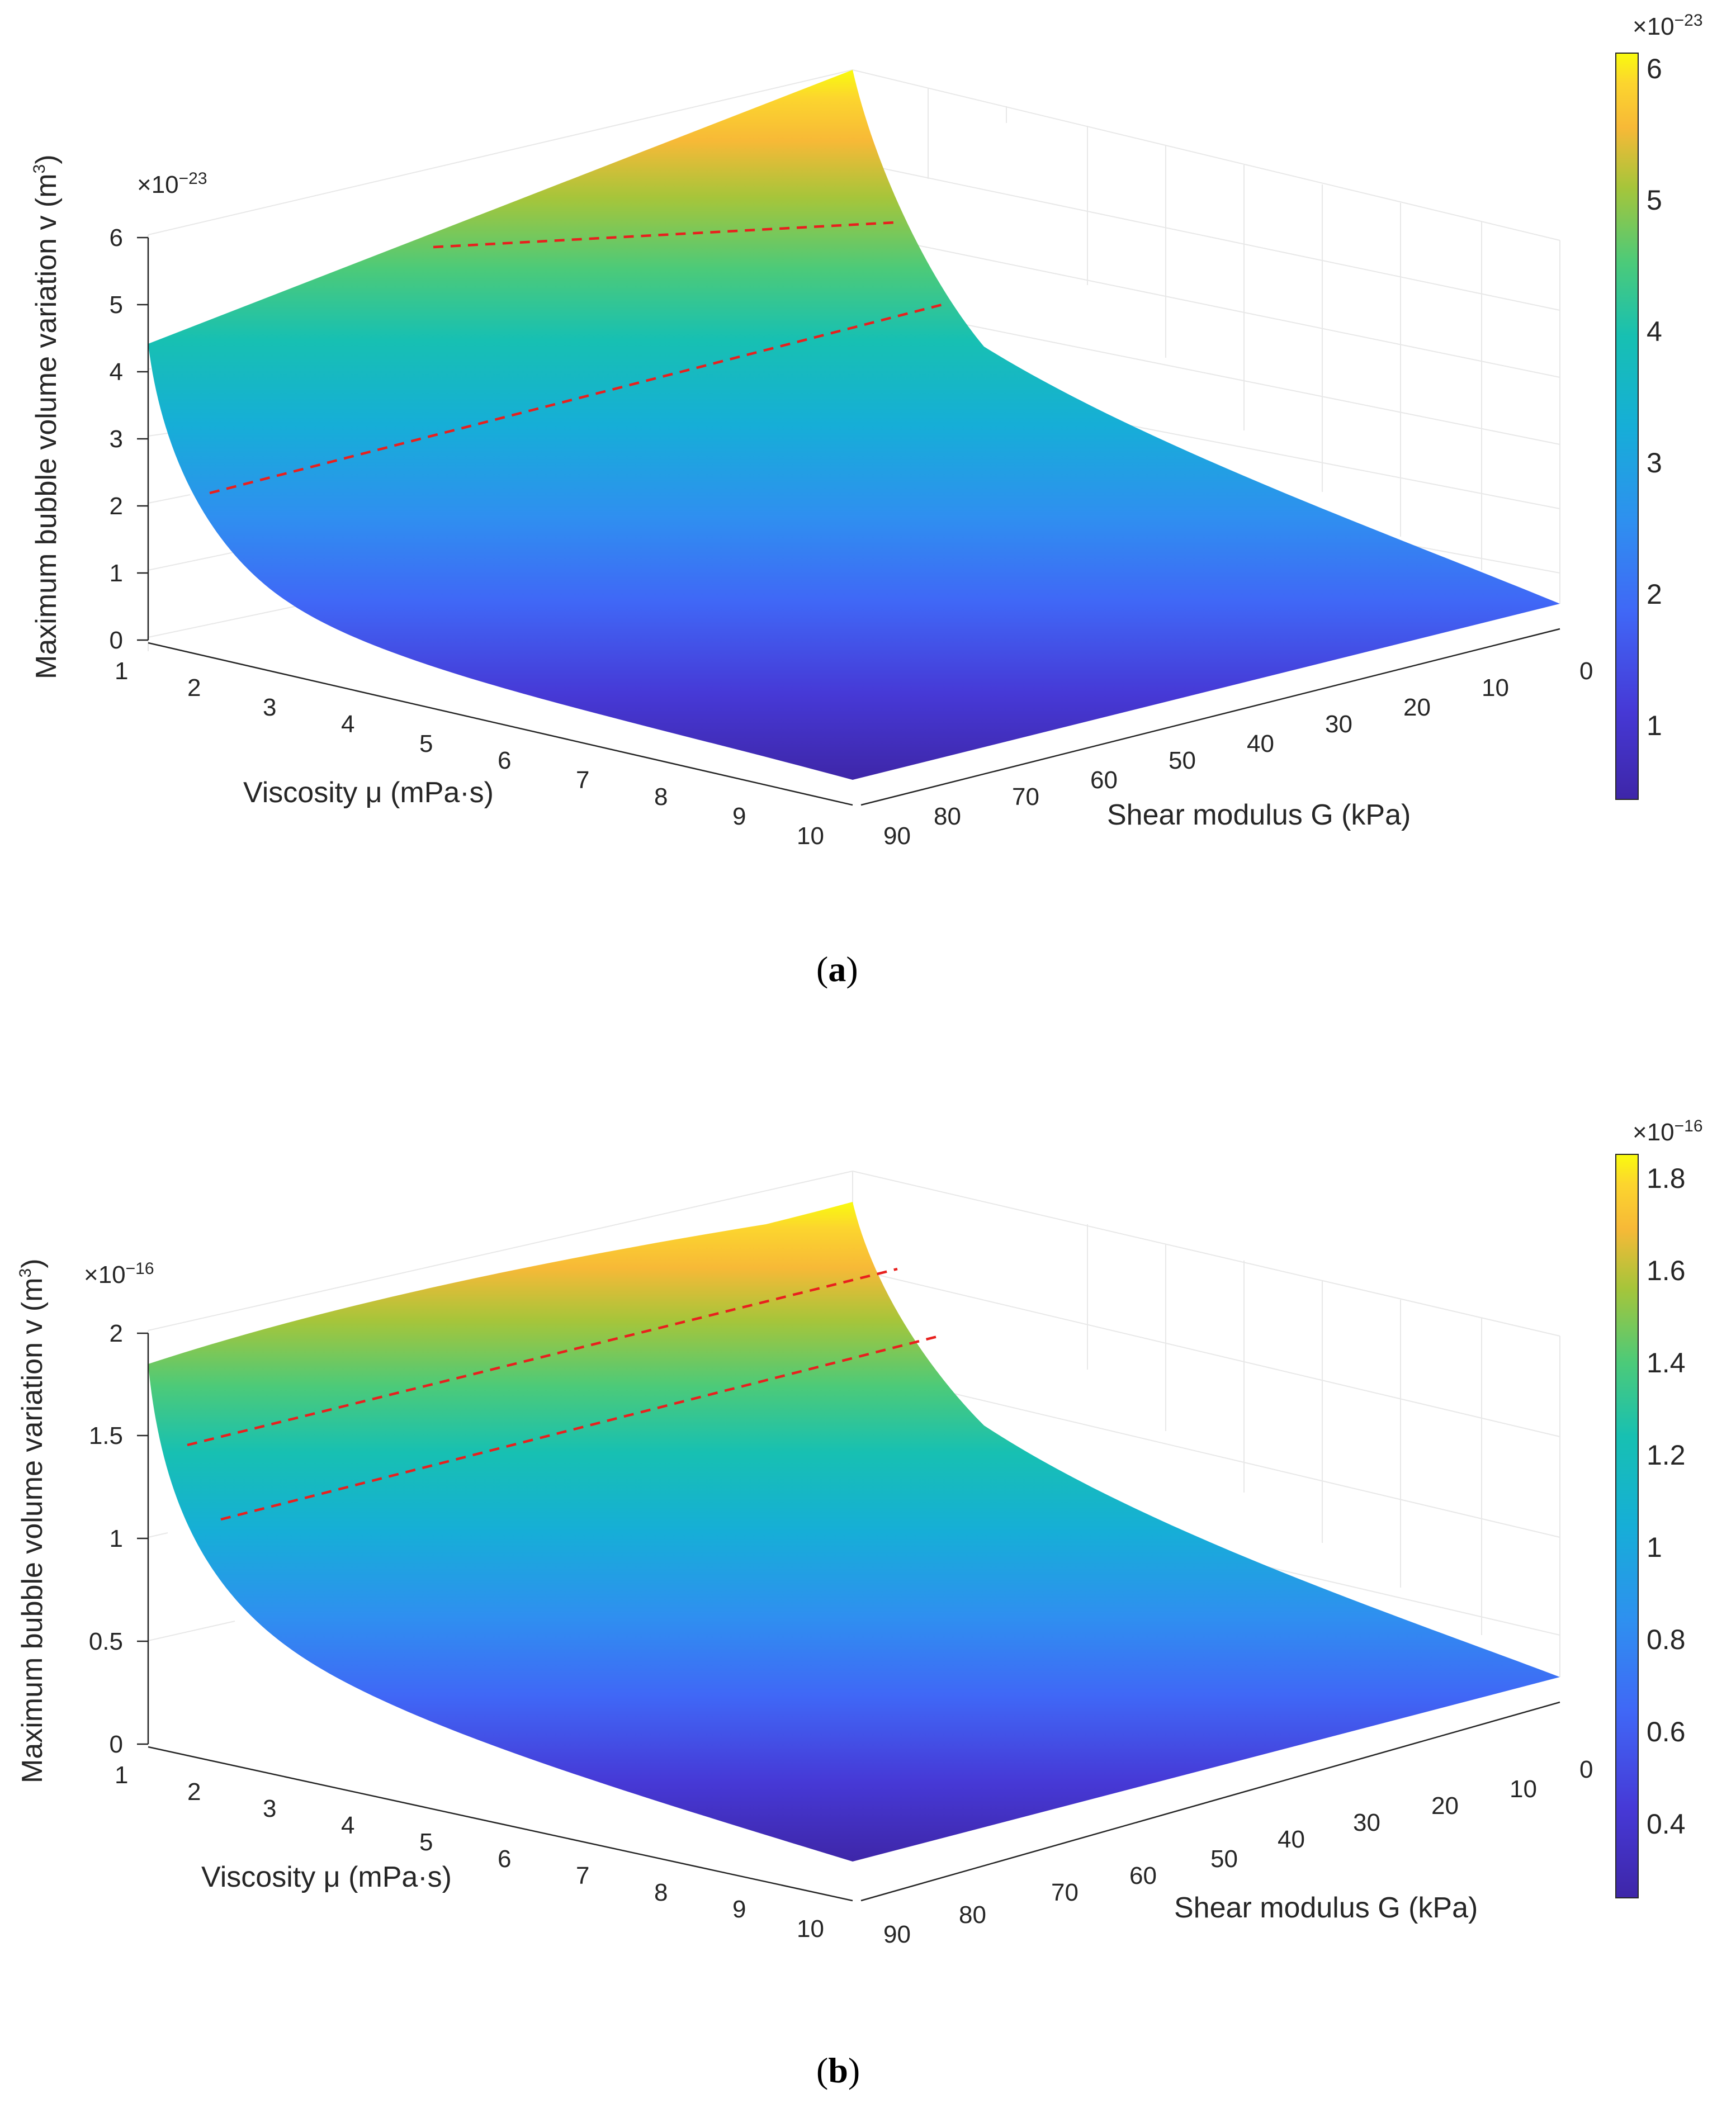 The width and height of the screenshot is (1736, 2103). I want to click on panel-b-colorbar-tick: 1.6, so click(1666, 1270).